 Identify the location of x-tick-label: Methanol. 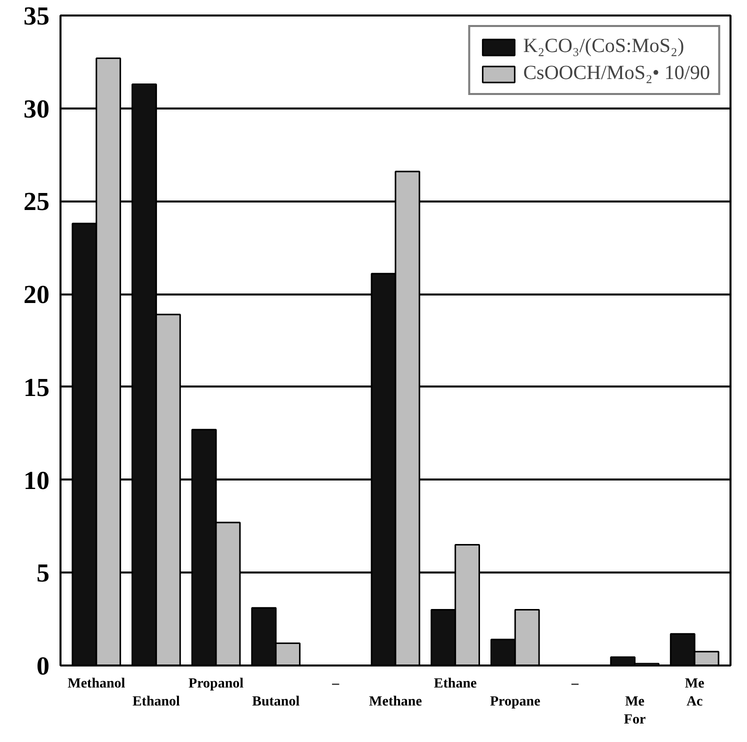
(97, 684).